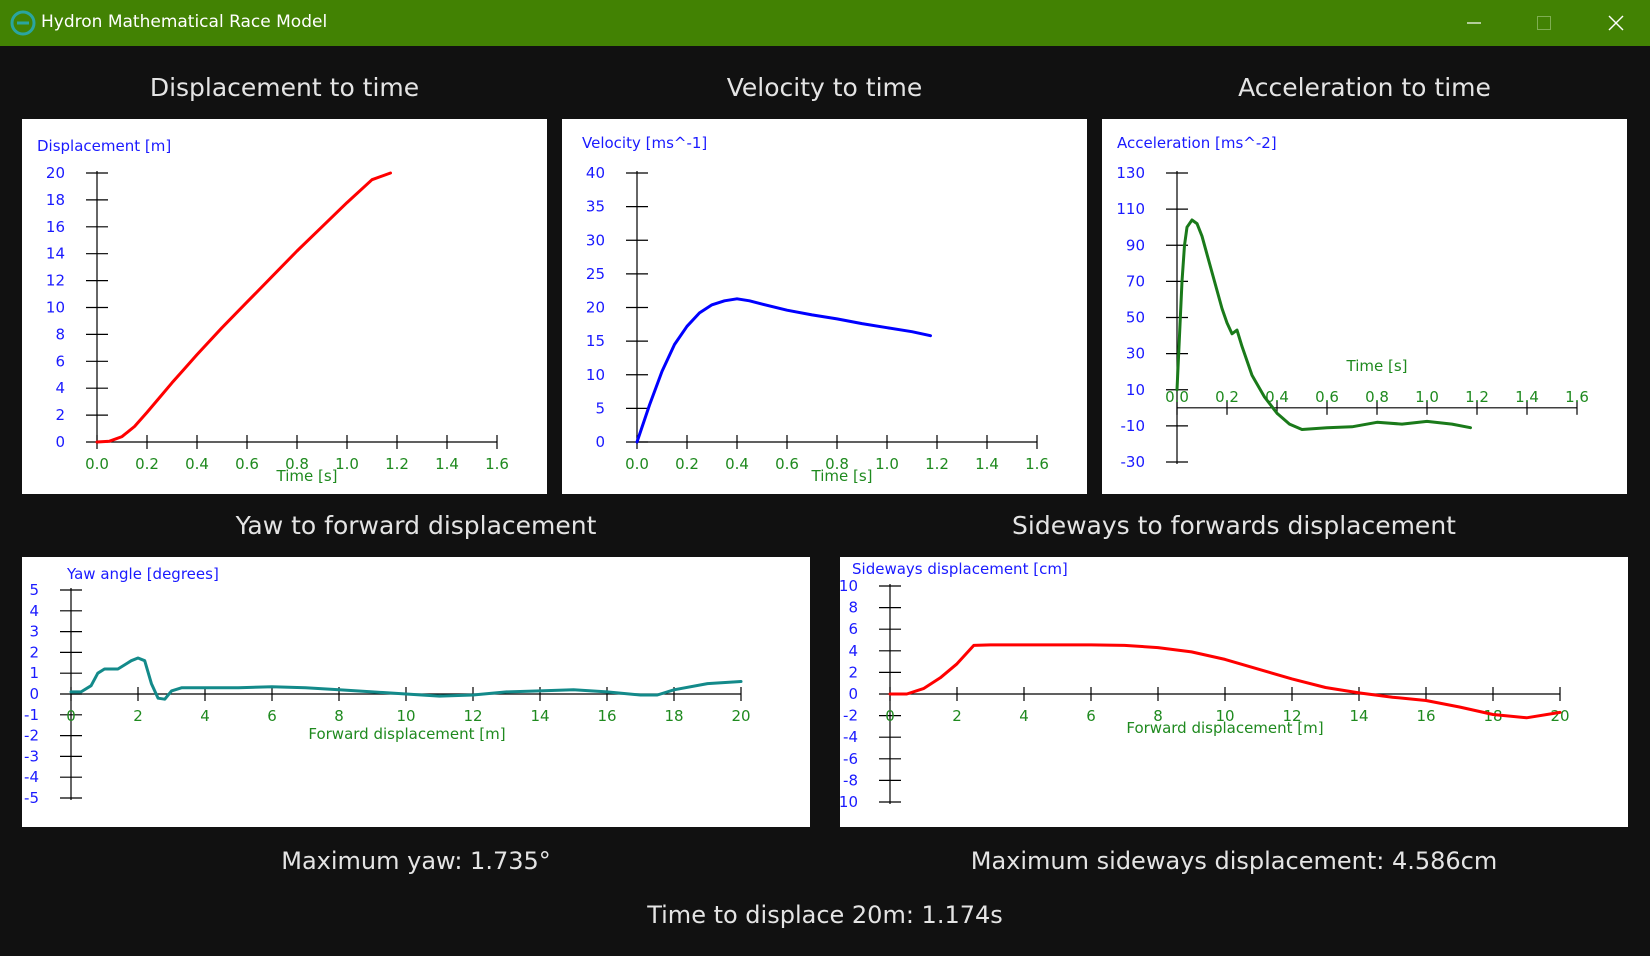 The image size is (1650, 956). I want to click on close-button, so click(1616, 23).